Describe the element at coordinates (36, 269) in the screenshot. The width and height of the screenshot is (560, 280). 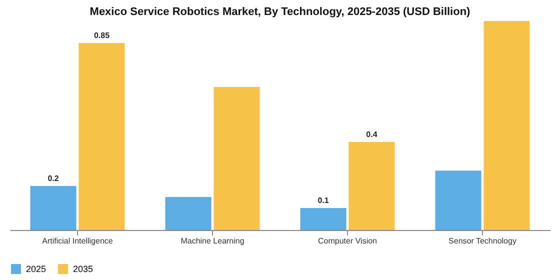
I see `legend-label: 2025` at that location.